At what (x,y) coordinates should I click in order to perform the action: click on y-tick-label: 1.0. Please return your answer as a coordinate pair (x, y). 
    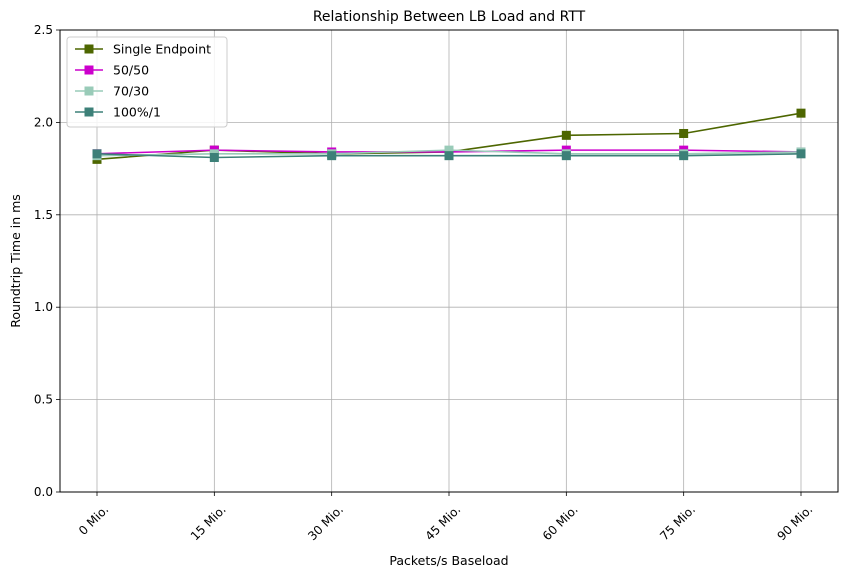
    Looking at the image, I should click on (43, 307).